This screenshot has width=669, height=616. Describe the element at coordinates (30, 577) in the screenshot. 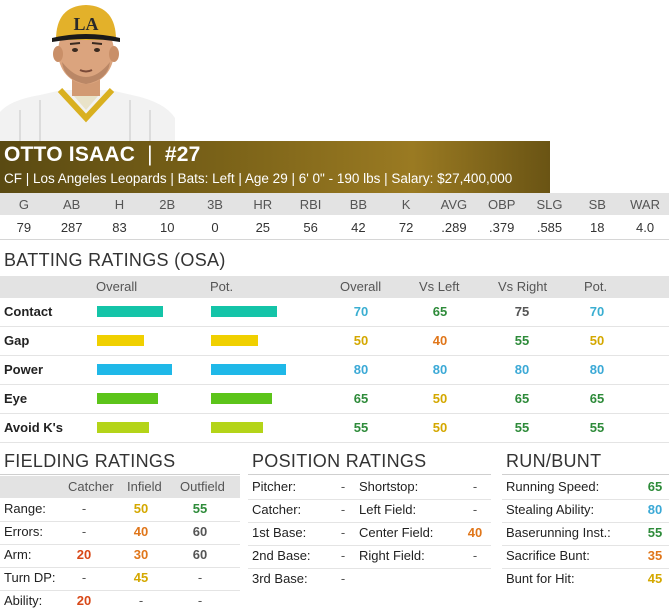

I see `fielding-label: Turn DP:` at that location.